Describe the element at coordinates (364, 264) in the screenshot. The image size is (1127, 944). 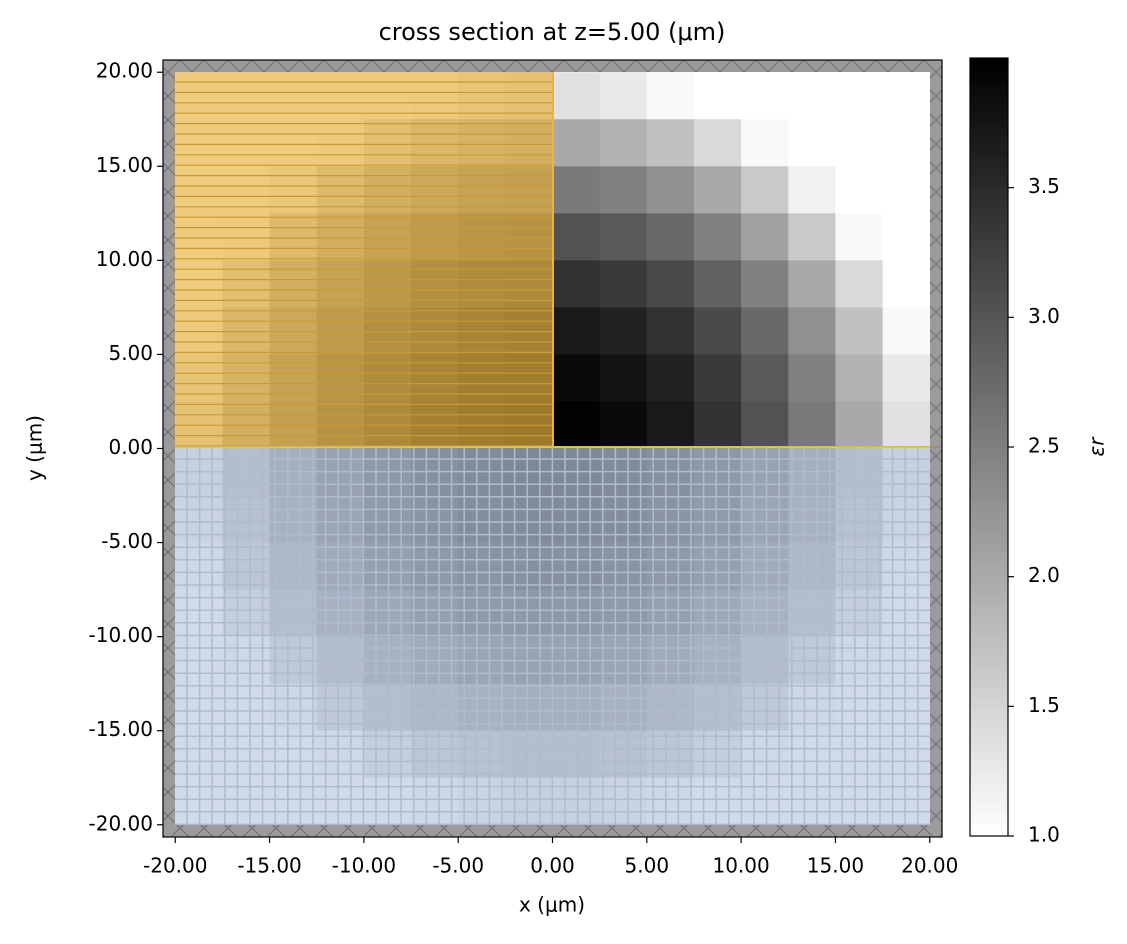
I see `source-lines` at that location.